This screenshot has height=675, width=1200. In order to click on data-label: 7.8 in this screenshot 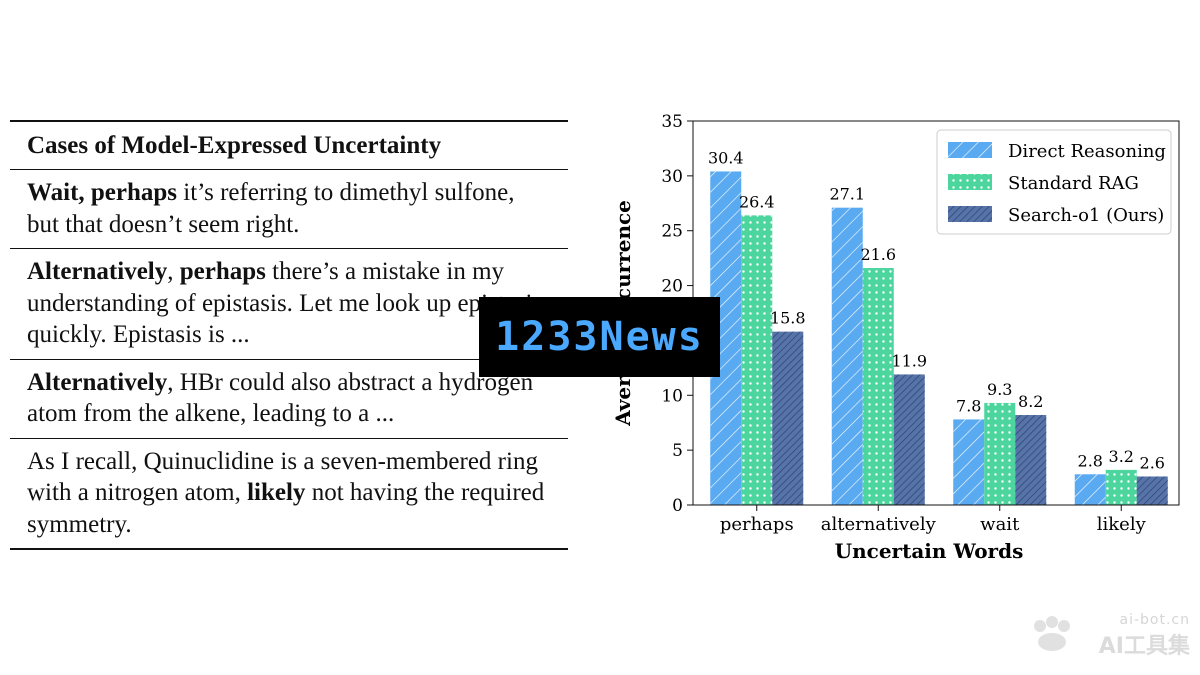, I will do `click(968, 405)`.